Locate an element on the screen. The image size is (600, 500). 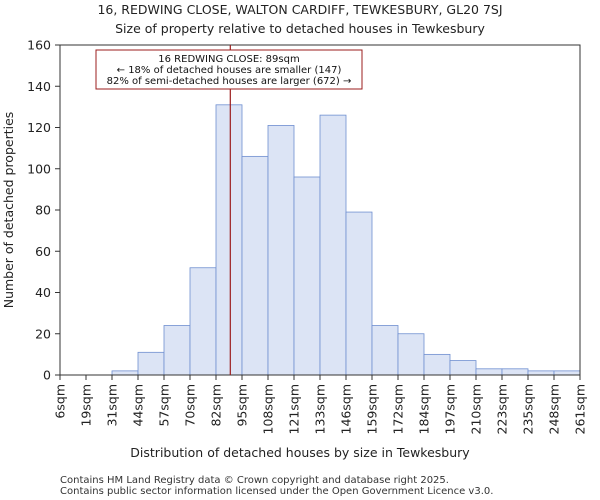
y-tick-label: 140 is located at coordinates (39, 86).